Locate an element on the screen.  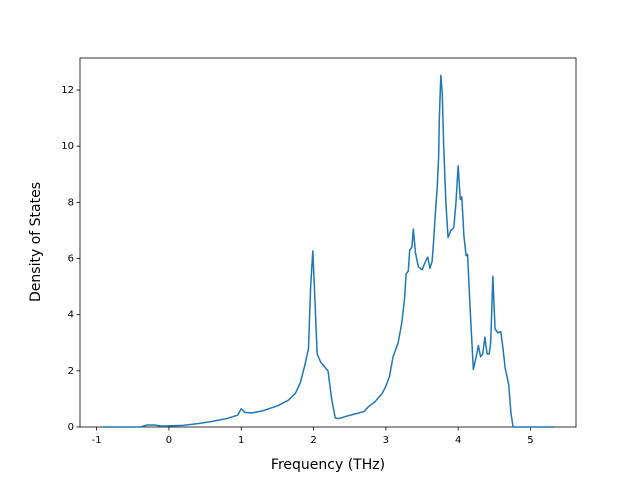
y-tick-label: 0 is located at coordinates (71, 427).